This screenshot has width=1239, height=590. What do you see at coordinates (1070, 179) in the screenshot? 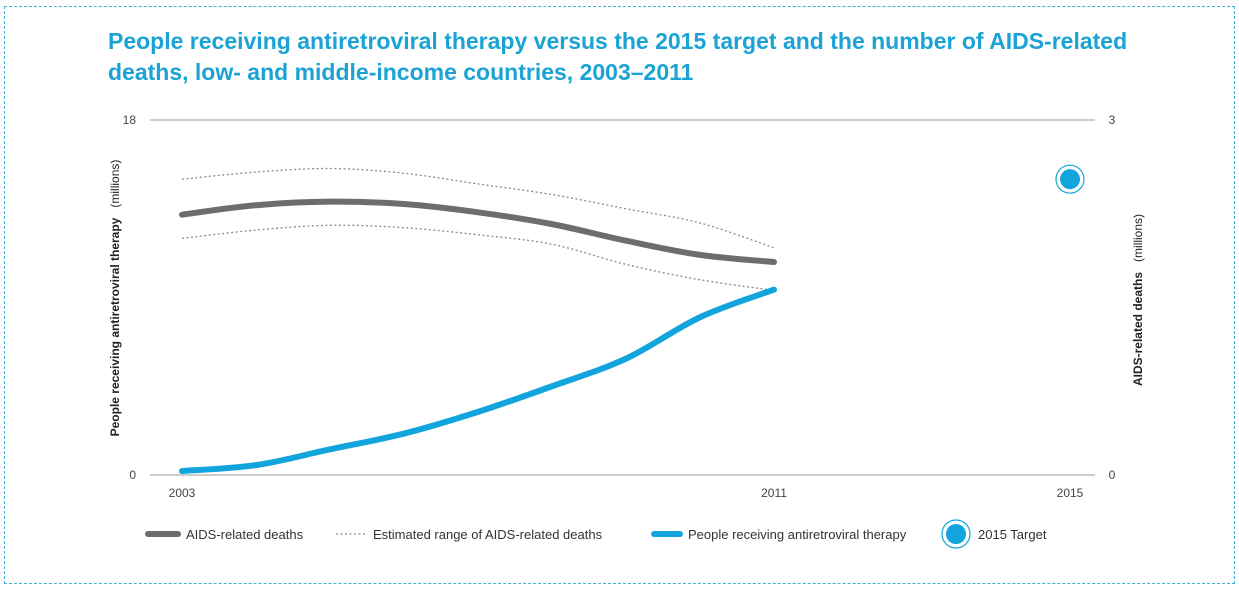
I see `target-2015-point` at bounding box center [1070, 179].